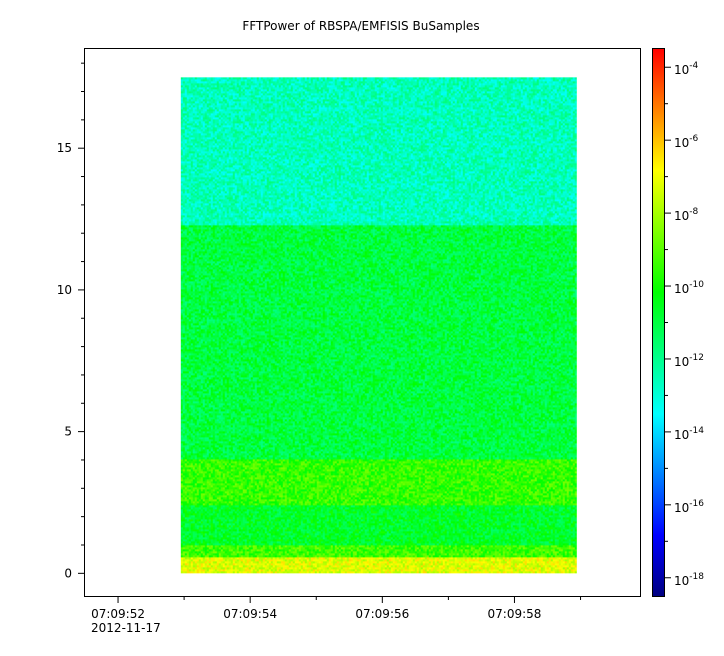  What do you see at coordinates (118, 614) in the screenshot?
I see `x-tick-label: 07:09:52` at bounding box center [118, 614].